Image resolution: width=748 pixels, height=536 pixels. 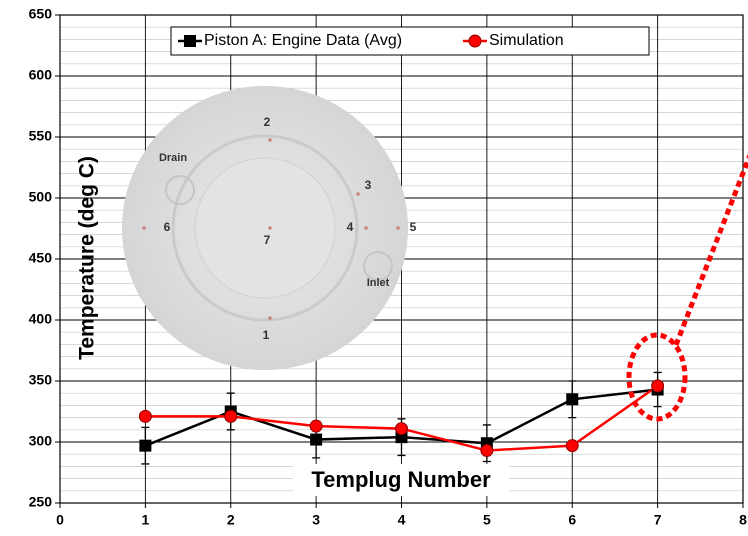 I want to click on highlight-line, so click(x=710, y=249).